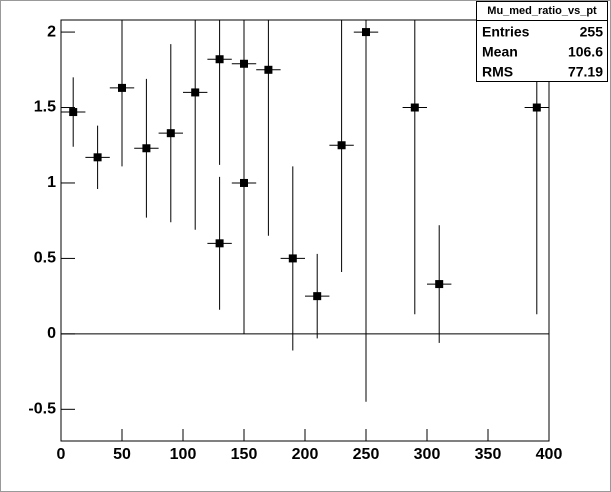 The height and width of the screenshot is (492, 611). I want to click on stats-value: 106.6, so click(585, 52).